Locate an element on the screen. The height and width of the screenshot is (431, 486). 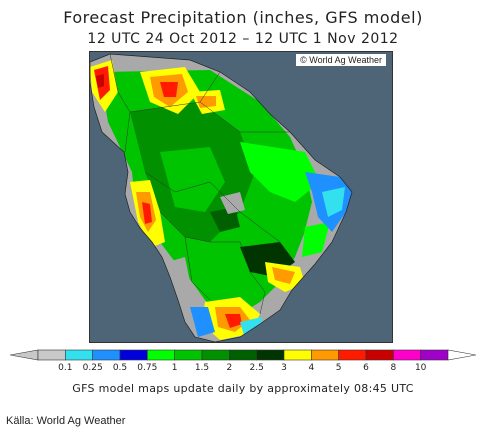
legend-cells is located at coordinates (243, 355).